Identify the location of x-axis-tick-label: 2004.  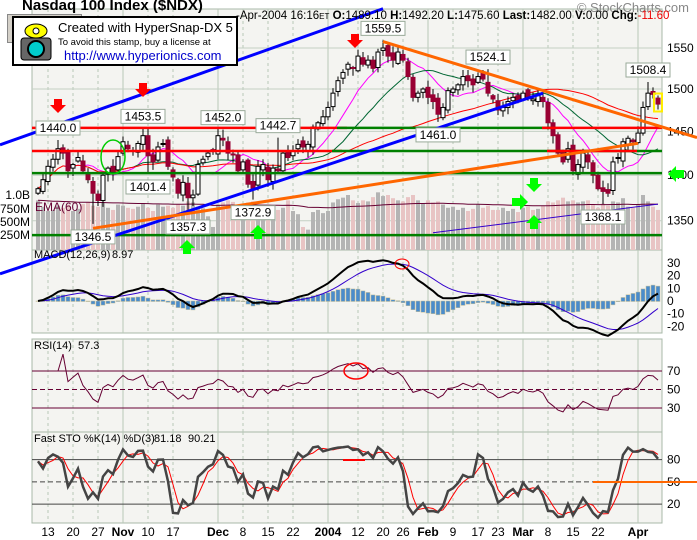
(328, 532).